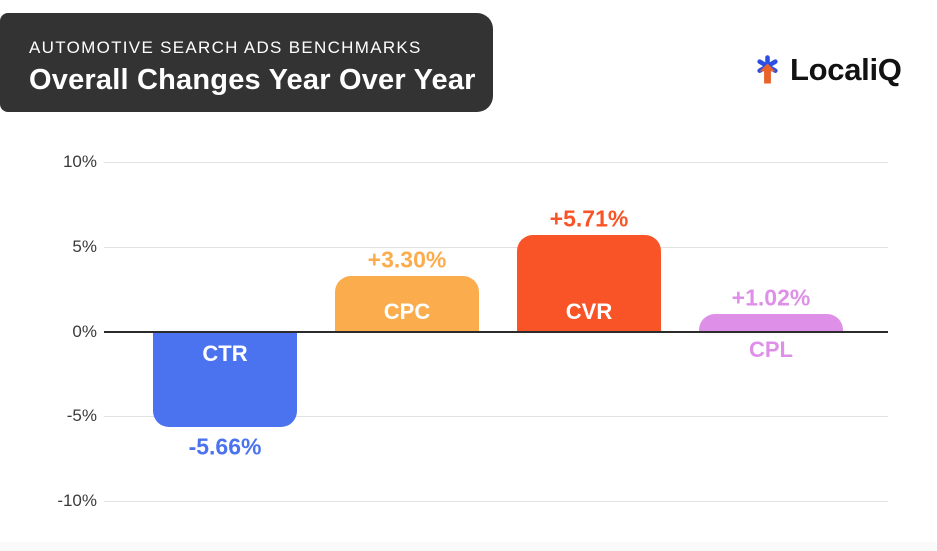 The height and width of the screenshot is (551, 937). I want to click on bar-ctr, so click(225, 379).